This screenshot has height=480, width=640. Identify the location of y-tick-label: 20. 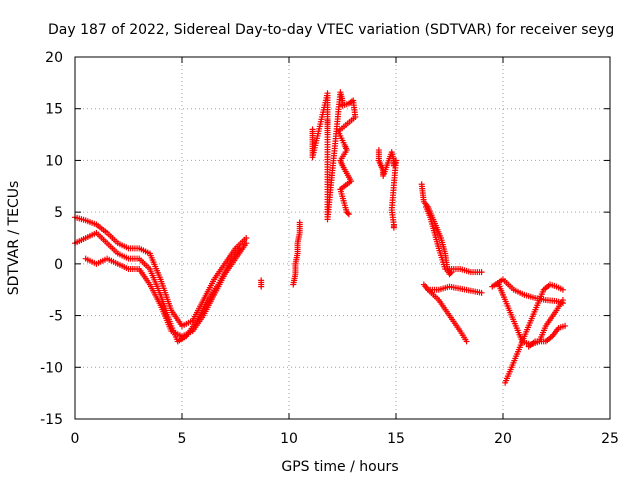
(54, 58).